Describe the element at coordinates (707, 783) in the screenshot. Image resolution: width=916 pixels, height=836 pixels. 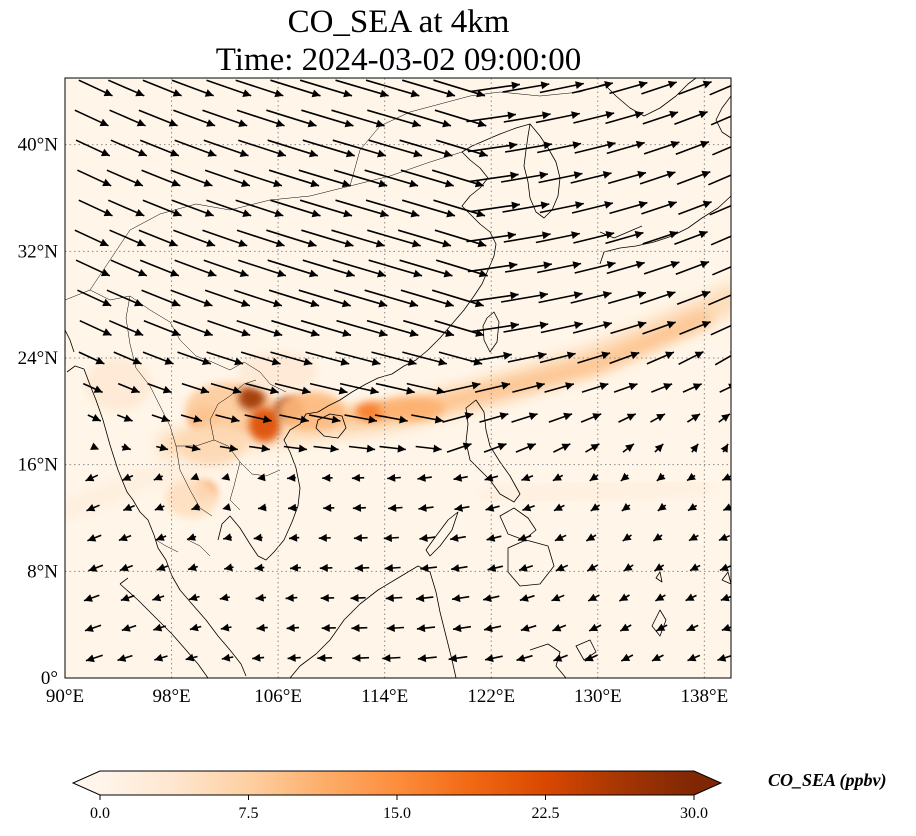
I see `colorbar-max-extension` at that location.